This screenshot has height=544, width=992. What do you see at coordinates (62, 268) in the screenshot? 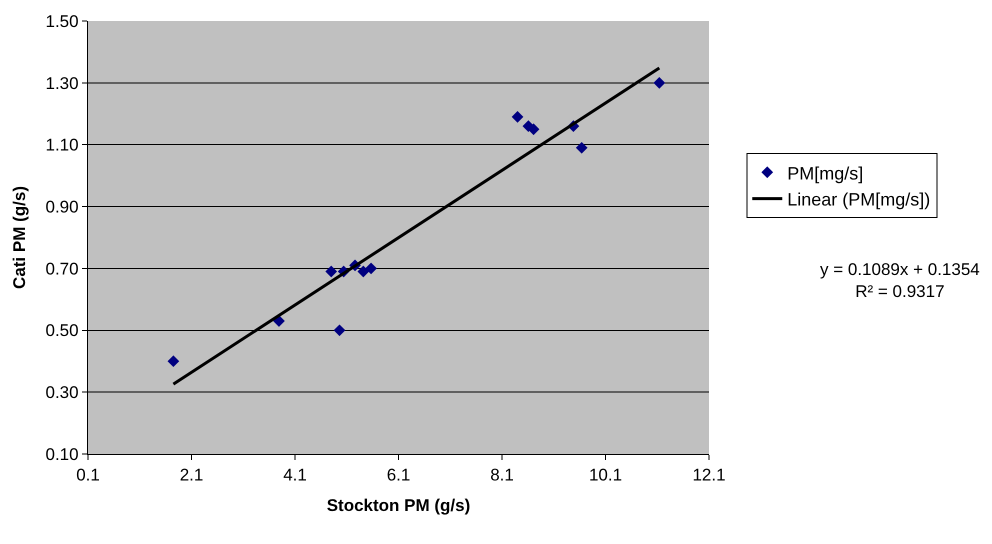
I see `y-tick-label: 0.70` at bounding box center [62, 268].